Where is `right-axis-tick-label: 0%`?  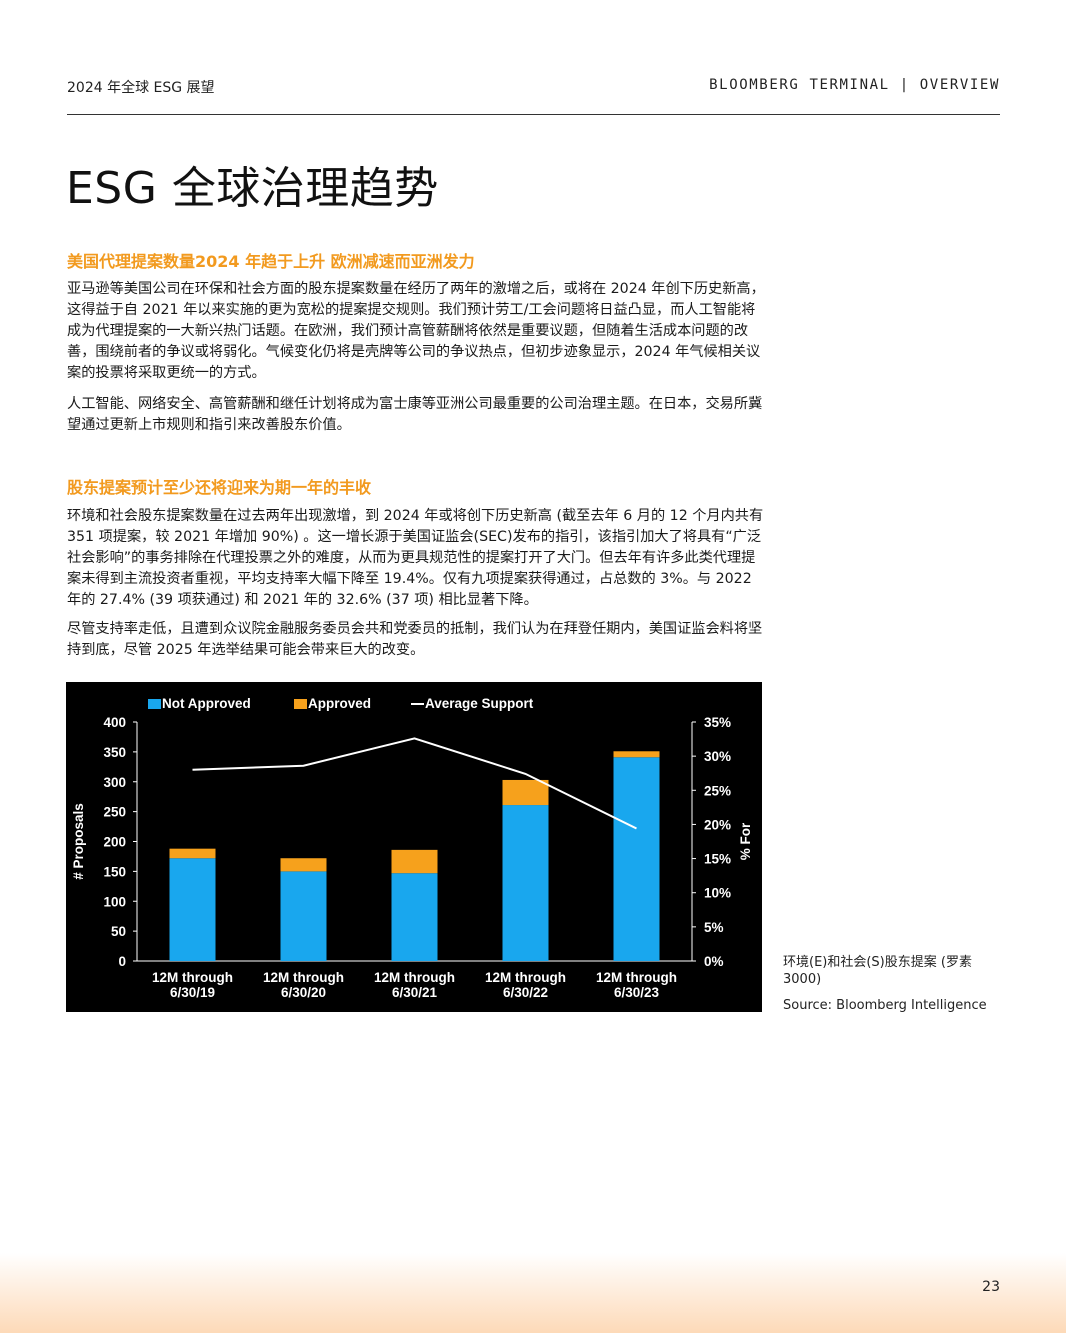 right-axis-tick-label: 0% is located at coordinates (714, 961).